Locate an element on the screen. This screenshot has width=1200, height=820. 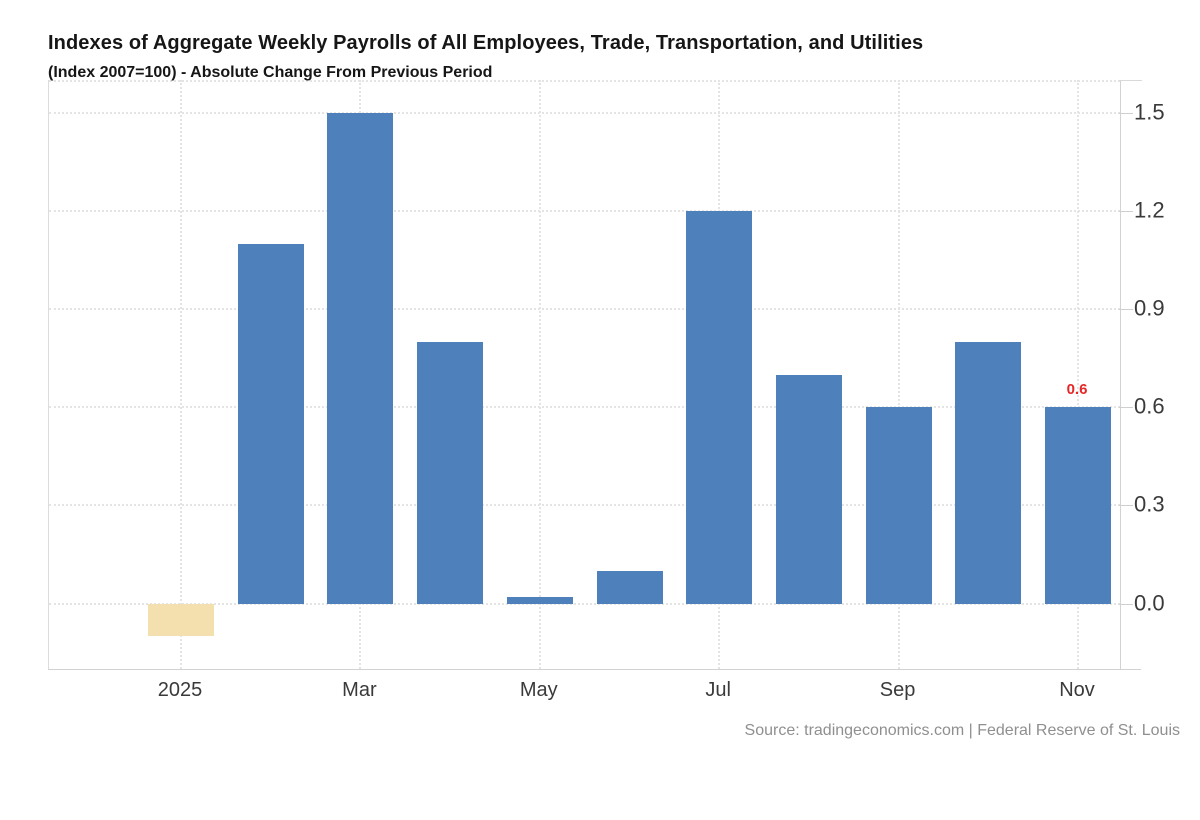
x-tick-label-May: May is located at coordinates (538, 690).